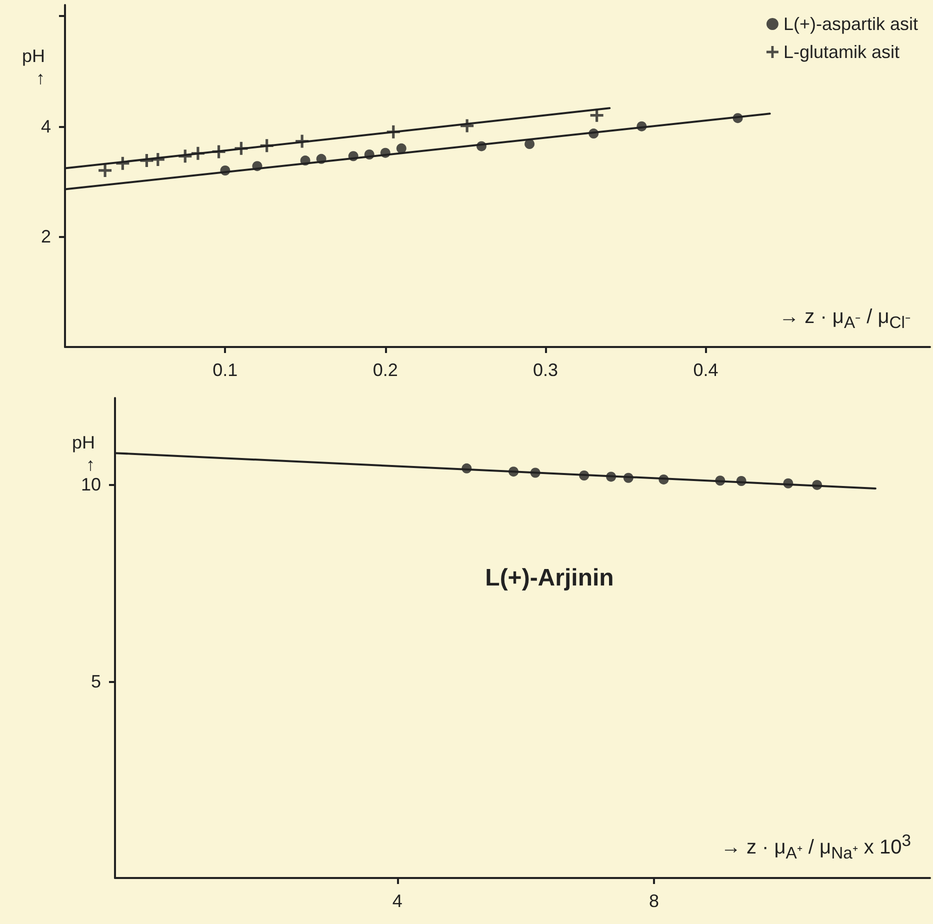  What do you see at coordinates (654, 901) in the screenshot?
I see `x-tick-label: 8` at bounding box center [654, 901].